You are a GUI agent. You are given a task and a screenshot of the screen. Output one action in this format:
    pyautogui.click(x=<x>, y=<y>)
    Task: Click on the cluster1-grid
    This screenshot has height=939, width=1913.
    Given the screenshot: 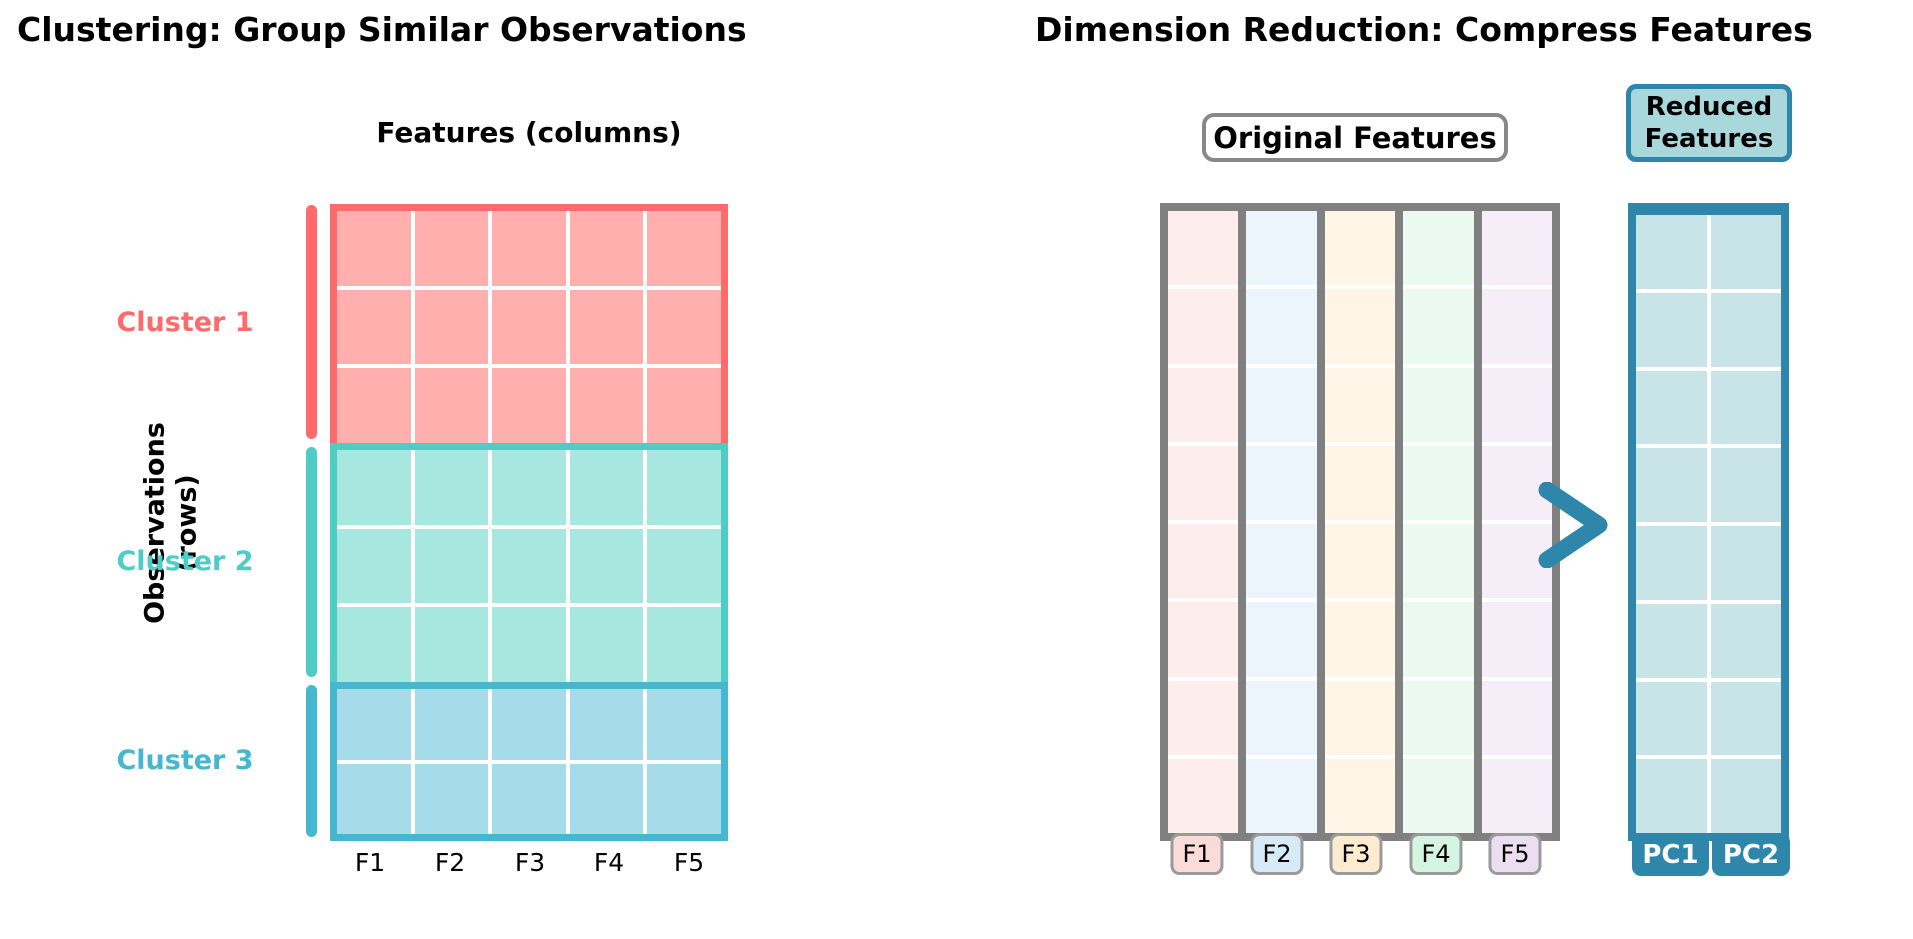 What is the action you would take?
    pyautogui.click(x=529, y=327)
    